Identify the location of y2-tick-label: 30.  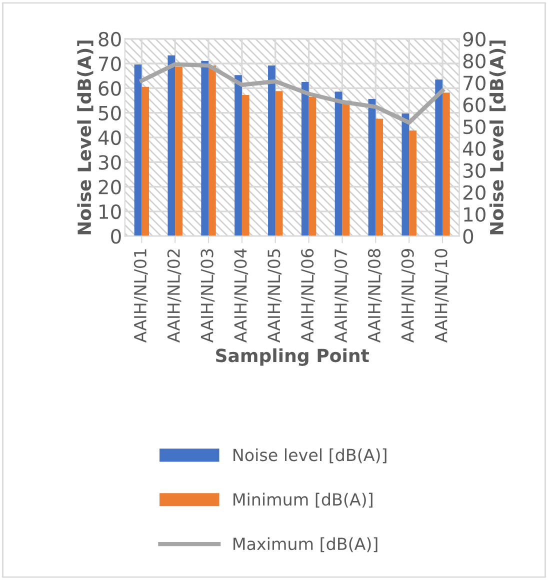
(474, 170).